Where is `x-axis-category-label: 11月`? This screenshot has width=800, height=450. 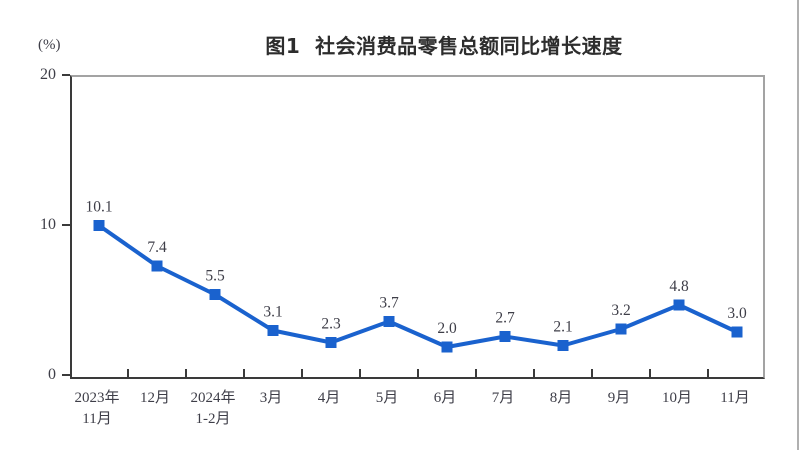
x-axis-category-label: 11月 is located at coordinates (735, 398).